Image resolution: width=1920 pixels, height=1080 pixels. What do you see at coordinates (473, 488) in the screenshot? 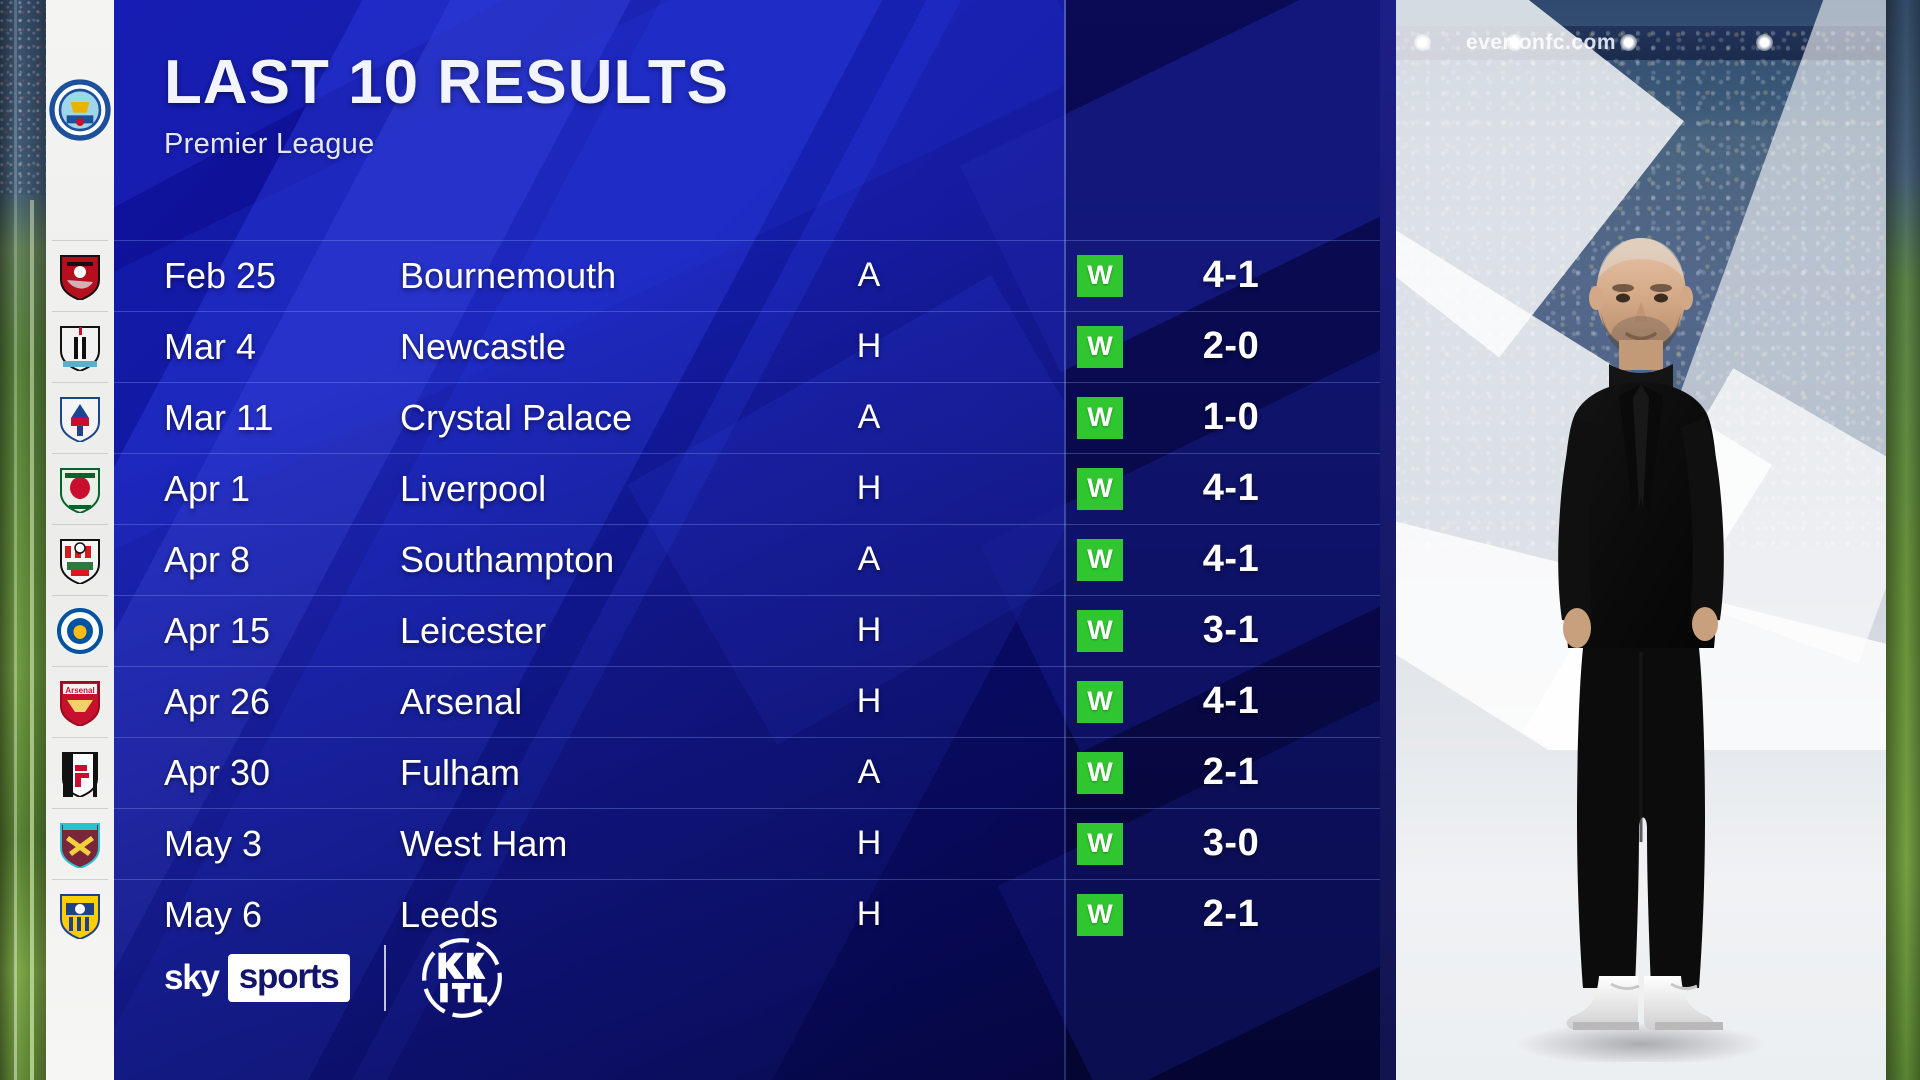
I see `cell-opponent: Liverpool` at bounding box center [473, 488].